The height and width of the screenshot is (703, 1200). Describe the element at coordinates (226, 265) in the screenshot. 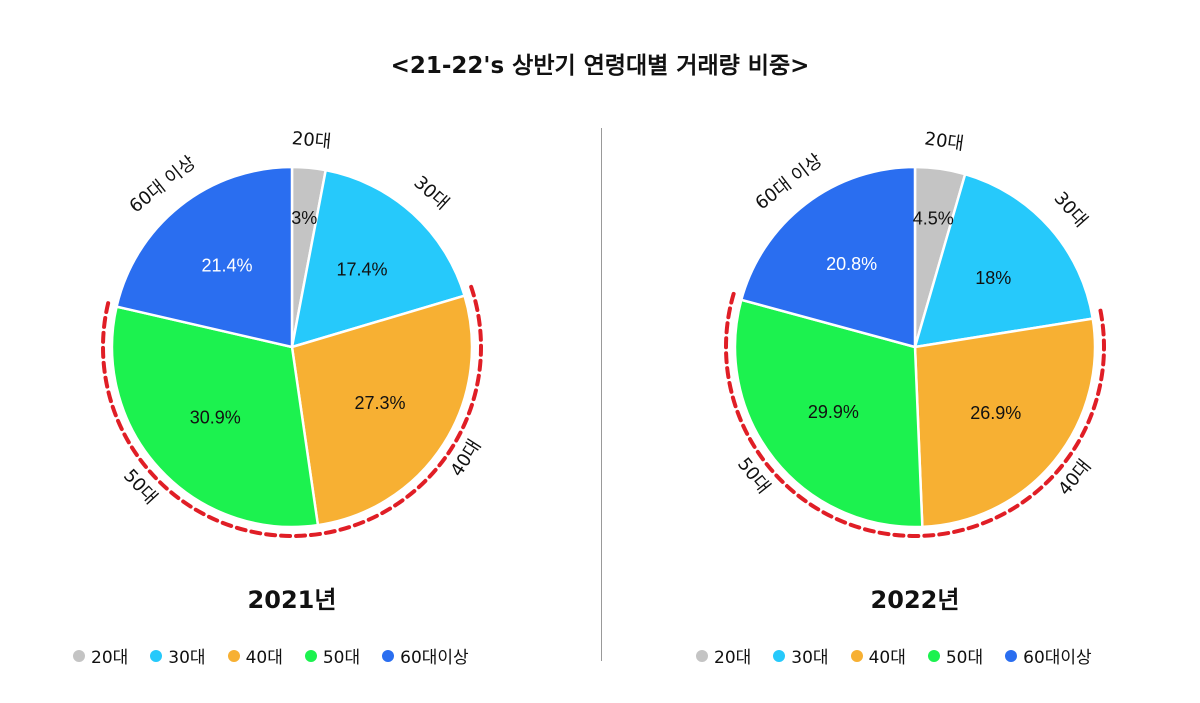

I see `value-label: 21.4%` at that location.